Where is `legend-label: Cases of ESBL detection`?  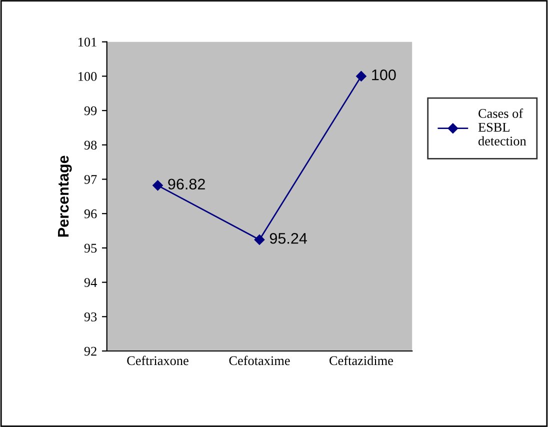 legend-label: Cases of ESBL detection is located at coordinates (502, 127).